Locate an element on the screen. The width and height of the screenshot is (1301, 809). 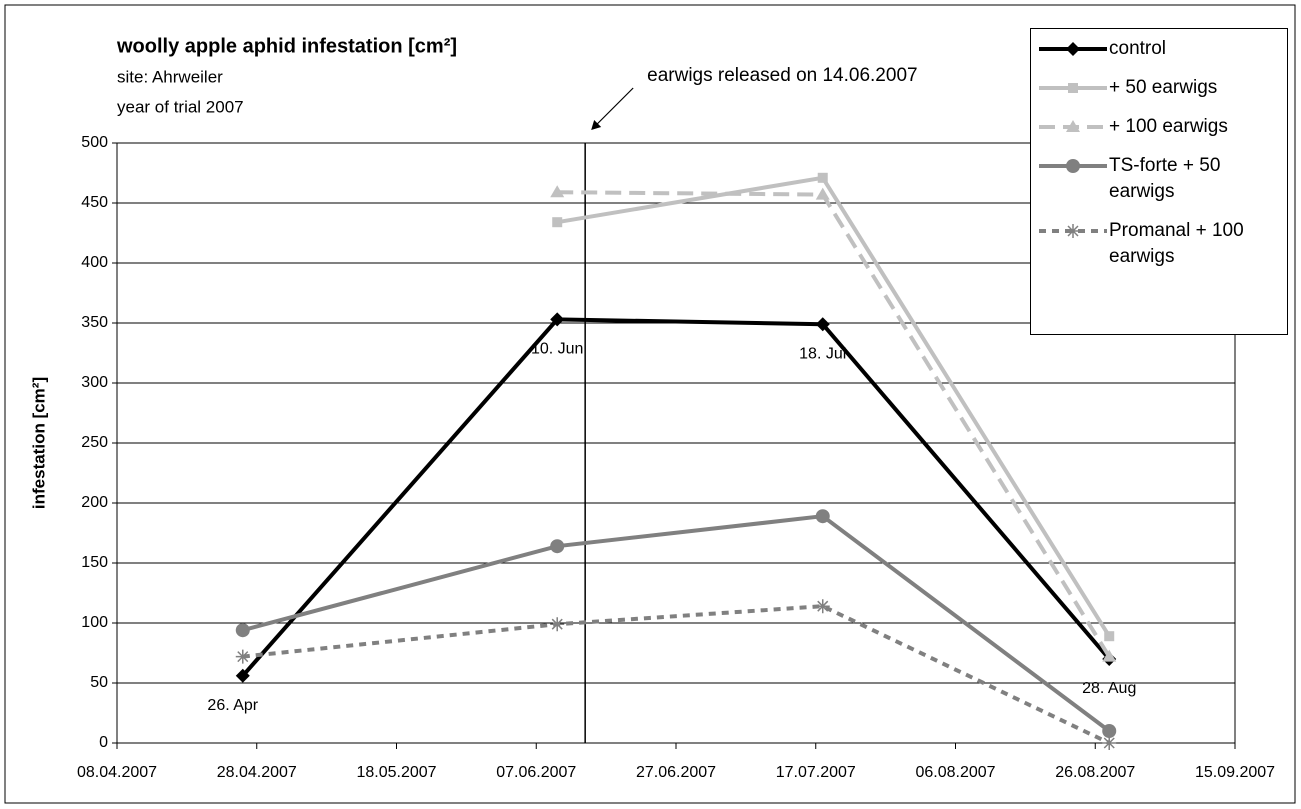
x-tick-label: 28.04.2007 is located at coordinates (257, 772).